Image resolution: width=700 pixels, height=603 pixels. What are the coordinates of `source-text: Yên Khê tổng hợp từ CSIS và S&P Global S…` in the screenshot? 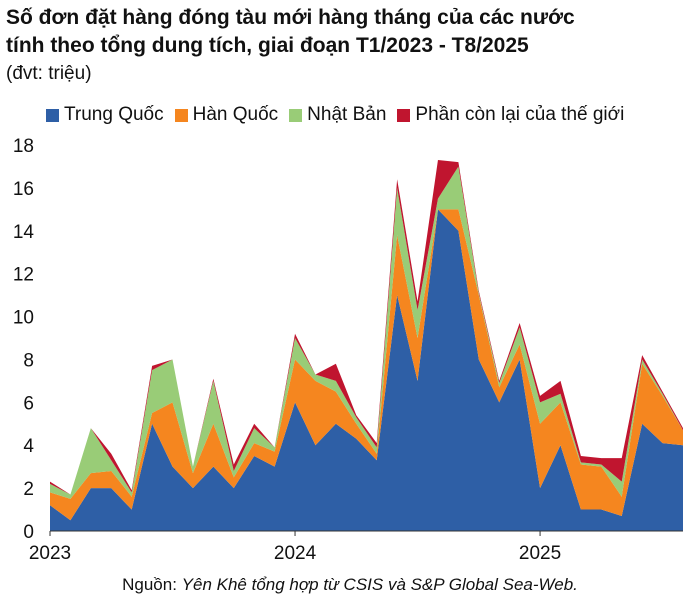 It's located at (379, 584).